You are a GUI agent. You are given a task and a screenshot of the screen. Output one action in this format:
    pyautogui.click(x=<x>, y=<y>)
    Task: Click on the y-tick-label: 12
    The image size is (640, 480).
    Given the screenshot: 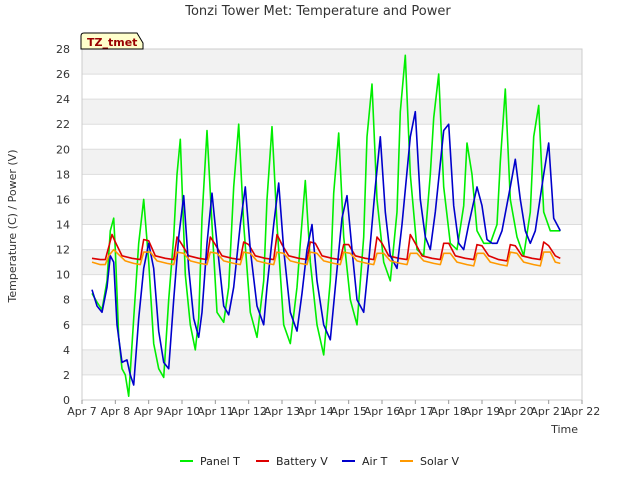 What is the action you would take?
    pyautogui.click(x=63, y=250)
    